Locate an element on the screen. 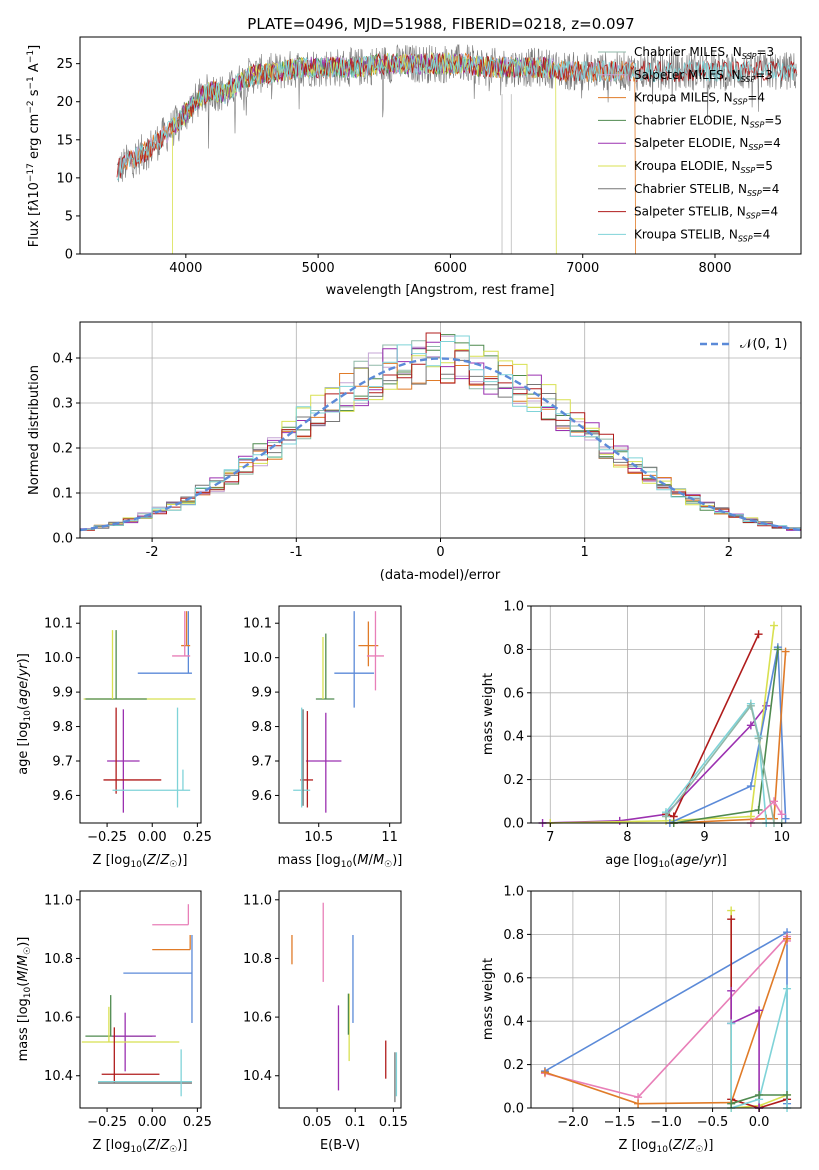 The width and height of the screenshot is (819, 1170). y-tick-label: 10 is located at coordinates (64, 178).